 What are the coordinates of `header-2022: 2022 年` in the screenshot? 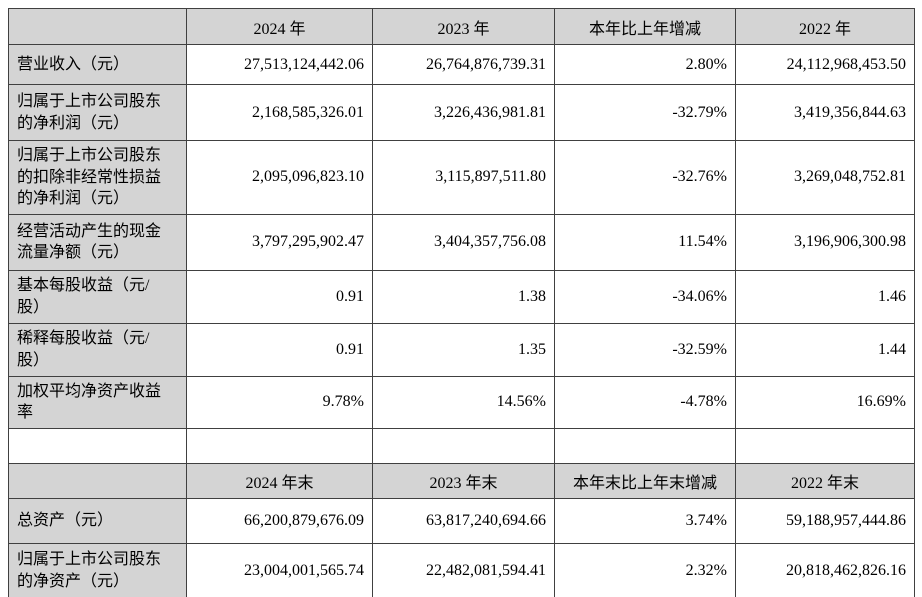 It's located at (825, 26).